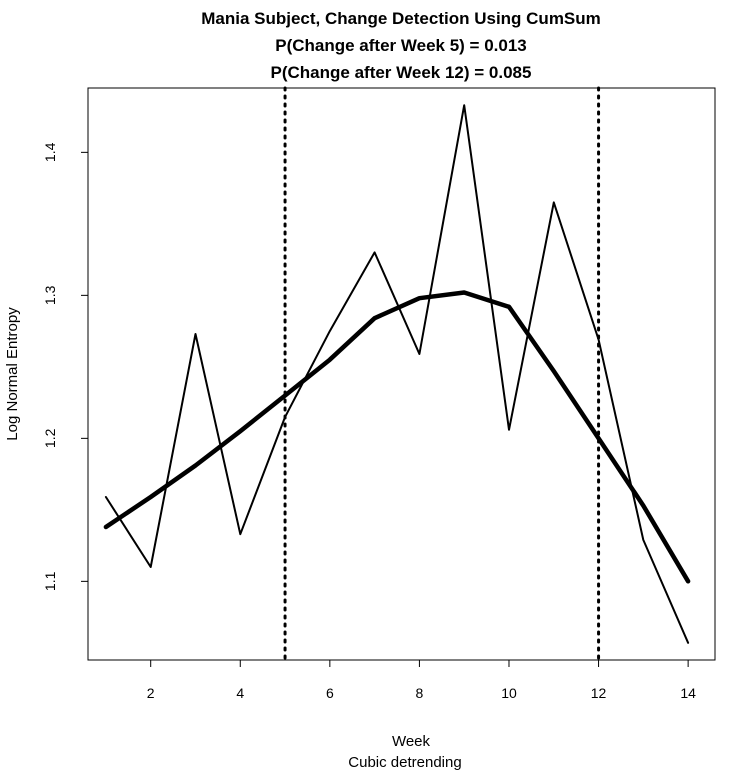 Image resolution: width=751 pixels, height=772 pixels. What do you see at coordinates (330, 693) in the screenshot?
I see `x-tick-label: 6` at bounding box center [330, 693].